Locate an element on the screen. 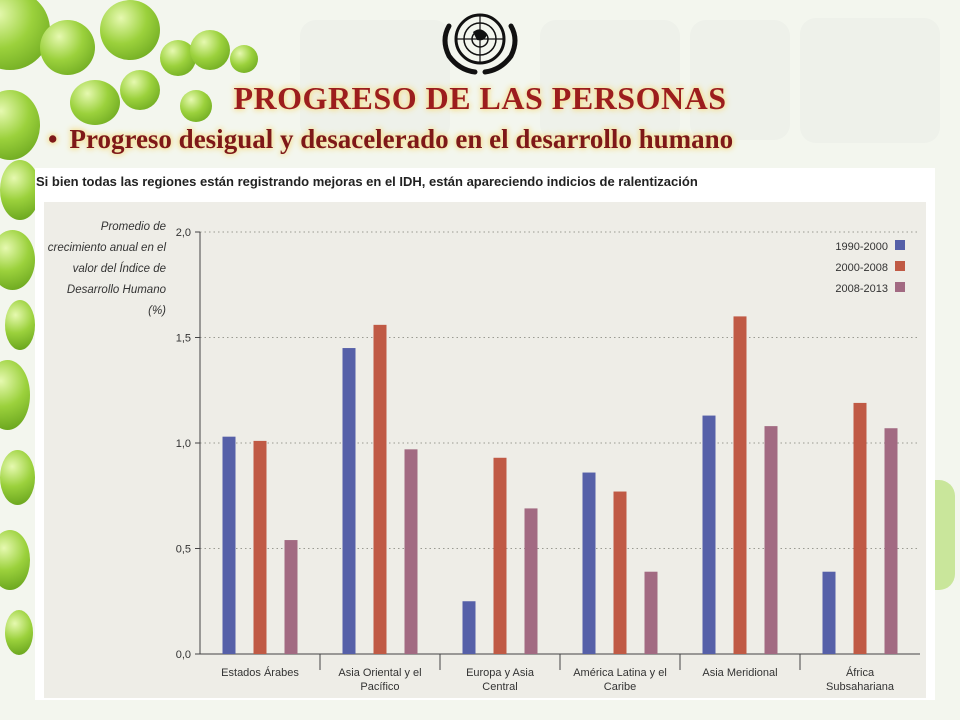 The image size is (960, 720). x-tick-label: Asia Oriental y el Pacífico is located at coordinates (379, 680).